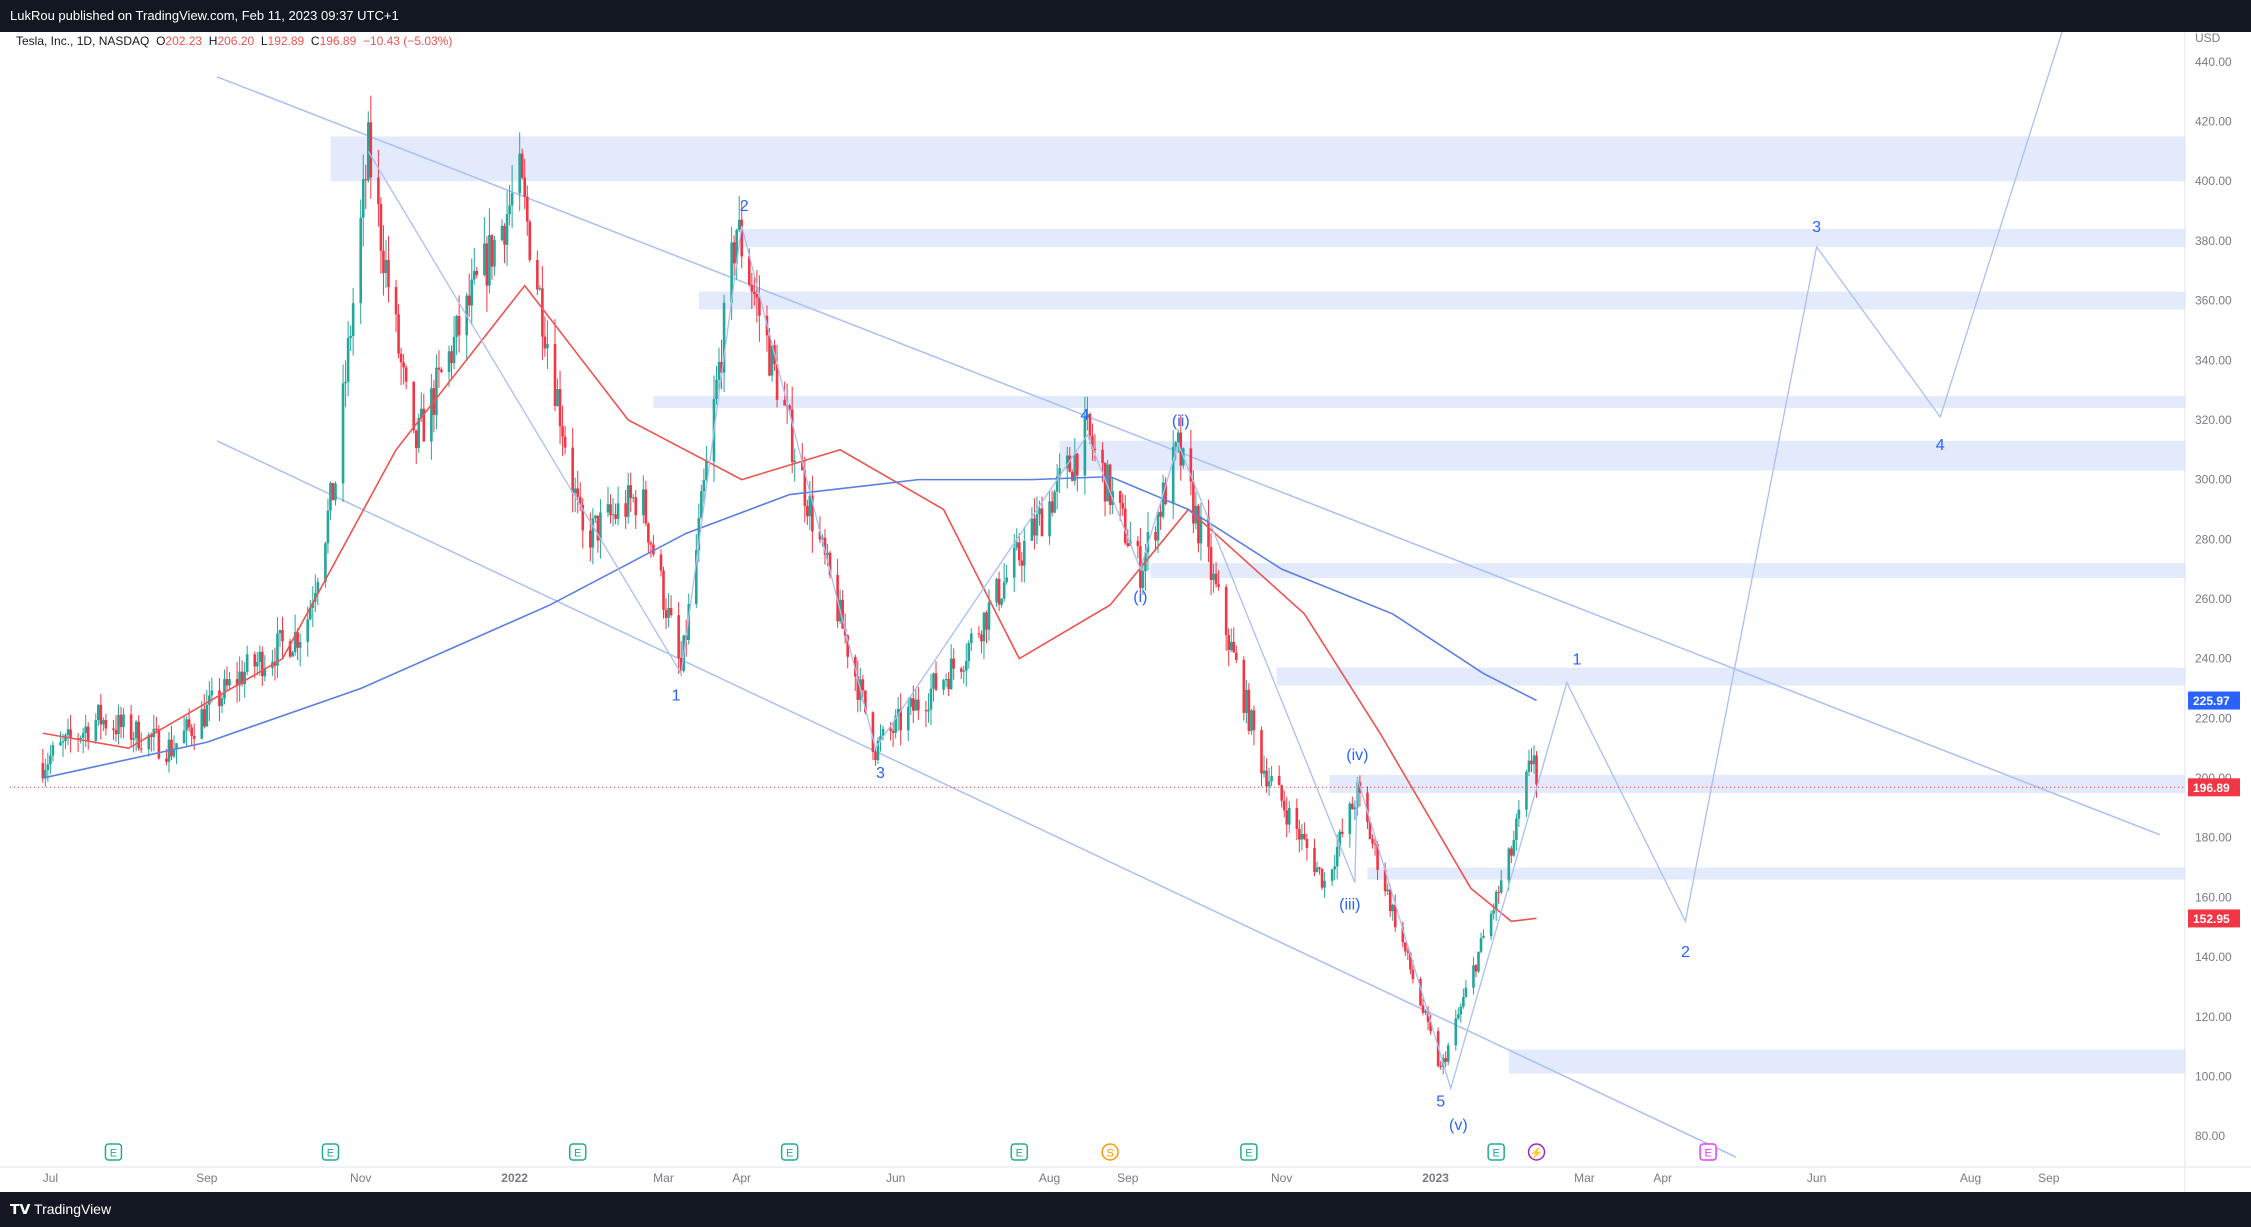 The height and width of the screenshot is (1227, 2251). Describe the element at coordinates (20, 1209) in the screenshot. I see `tradingview-logo-icon: 𝗧𝗩` at that location.